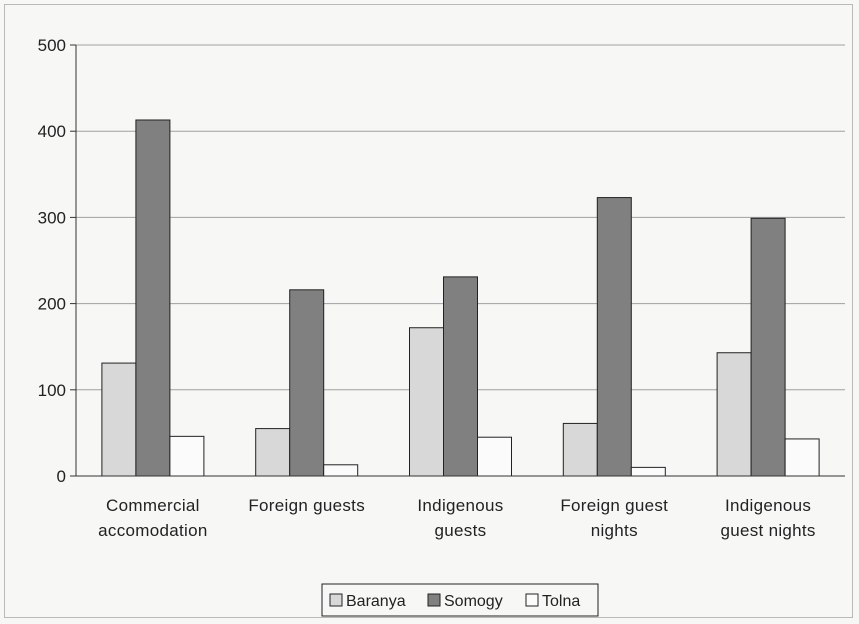 This screenshot has height=624, width=859. Describe the element at coordinates (52, 45) in the screenshot. I see `y-tick-label: 500` at that location.